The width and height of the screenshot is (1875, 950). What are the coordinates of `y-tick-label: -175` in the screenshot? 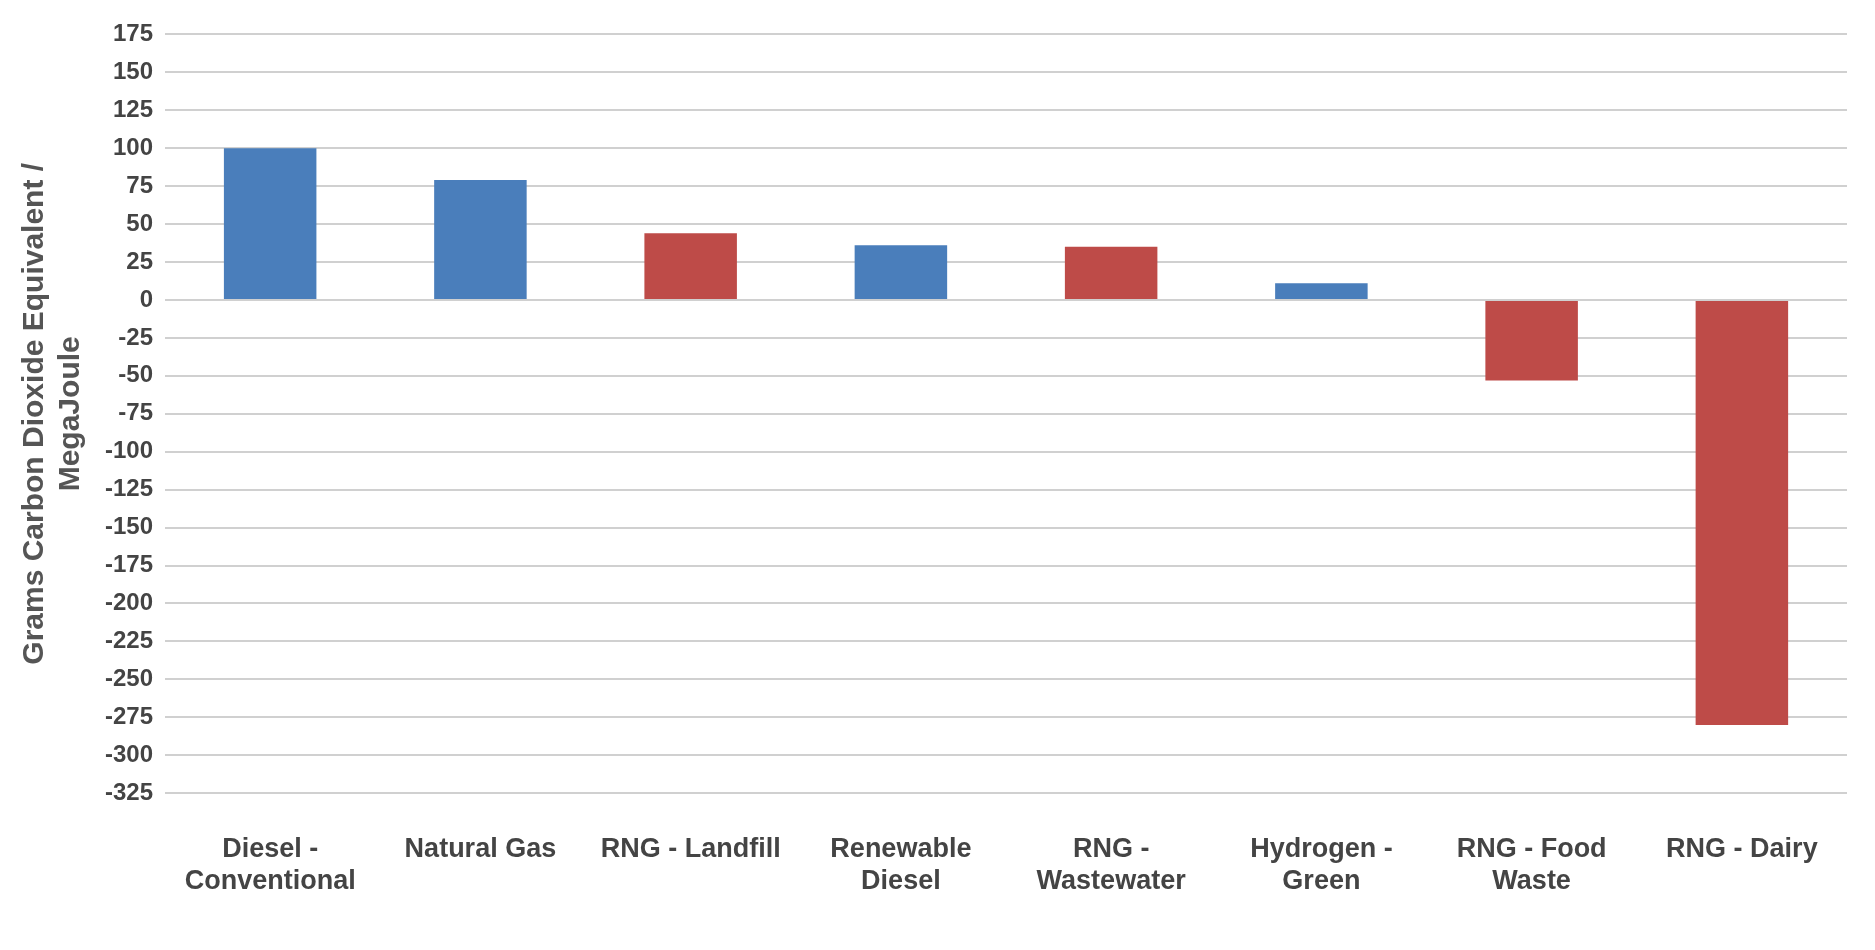 It's located at (129, 564).